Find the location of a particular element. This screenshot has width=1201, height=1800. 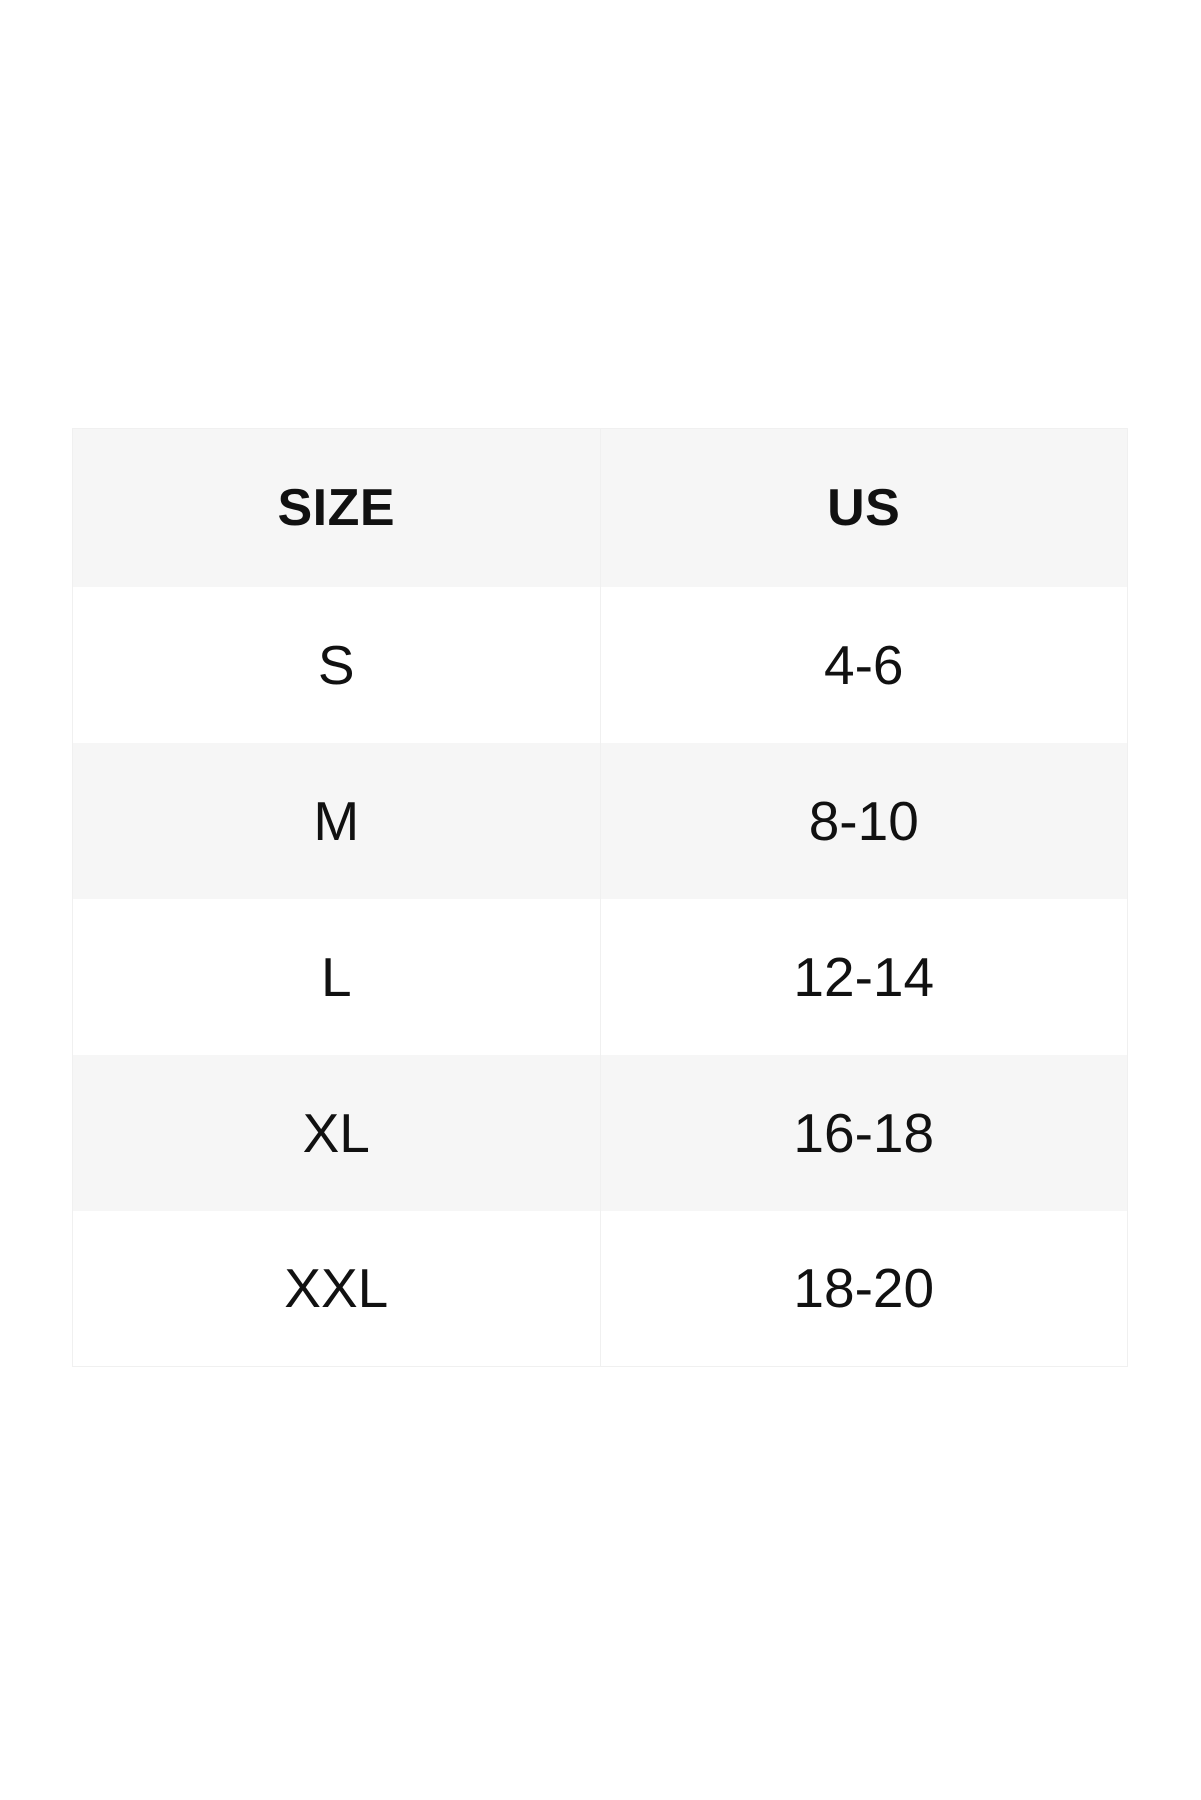

column-header-size: SIZE is located at coordinates (336, 507).